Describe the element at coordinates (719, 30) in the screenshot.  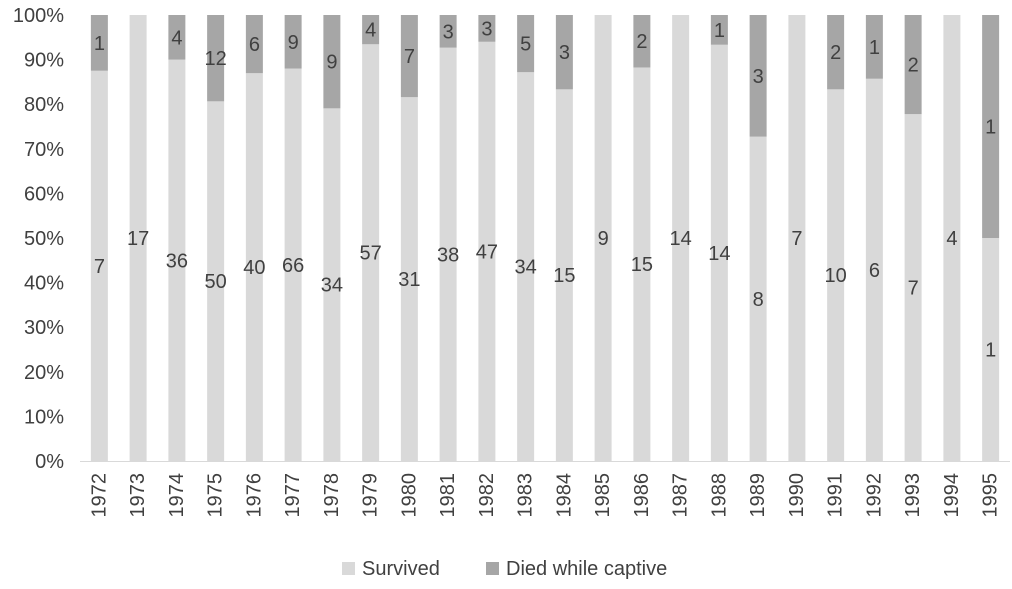
I see `bar-died-1988` at that location.